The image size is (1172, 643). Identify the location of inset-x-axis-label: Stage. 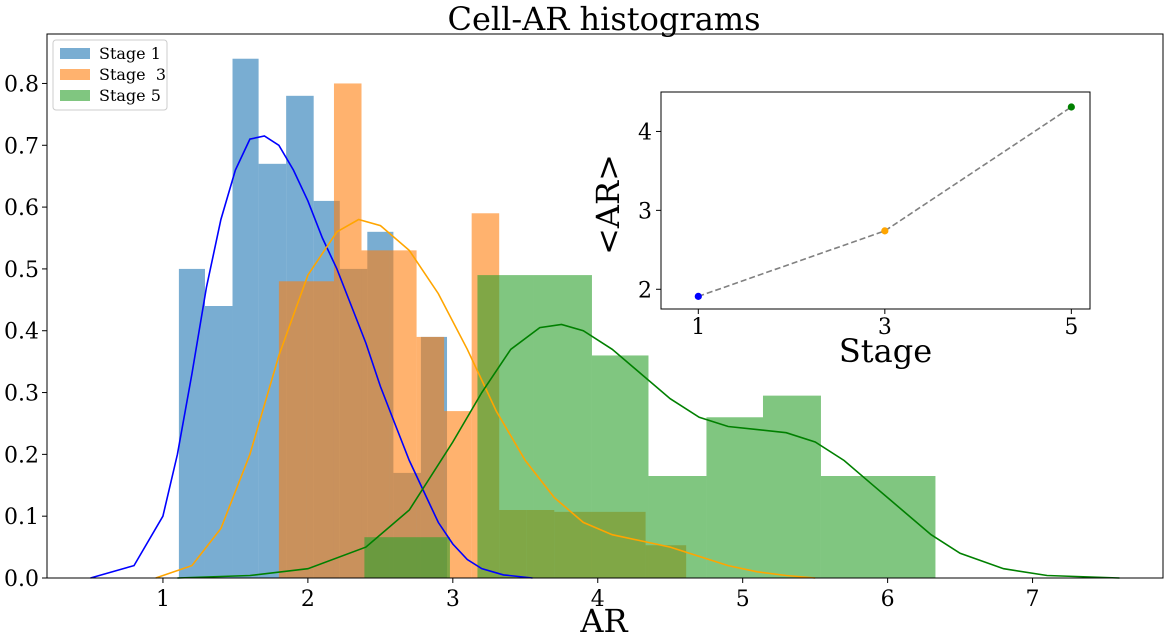
(885, 351).